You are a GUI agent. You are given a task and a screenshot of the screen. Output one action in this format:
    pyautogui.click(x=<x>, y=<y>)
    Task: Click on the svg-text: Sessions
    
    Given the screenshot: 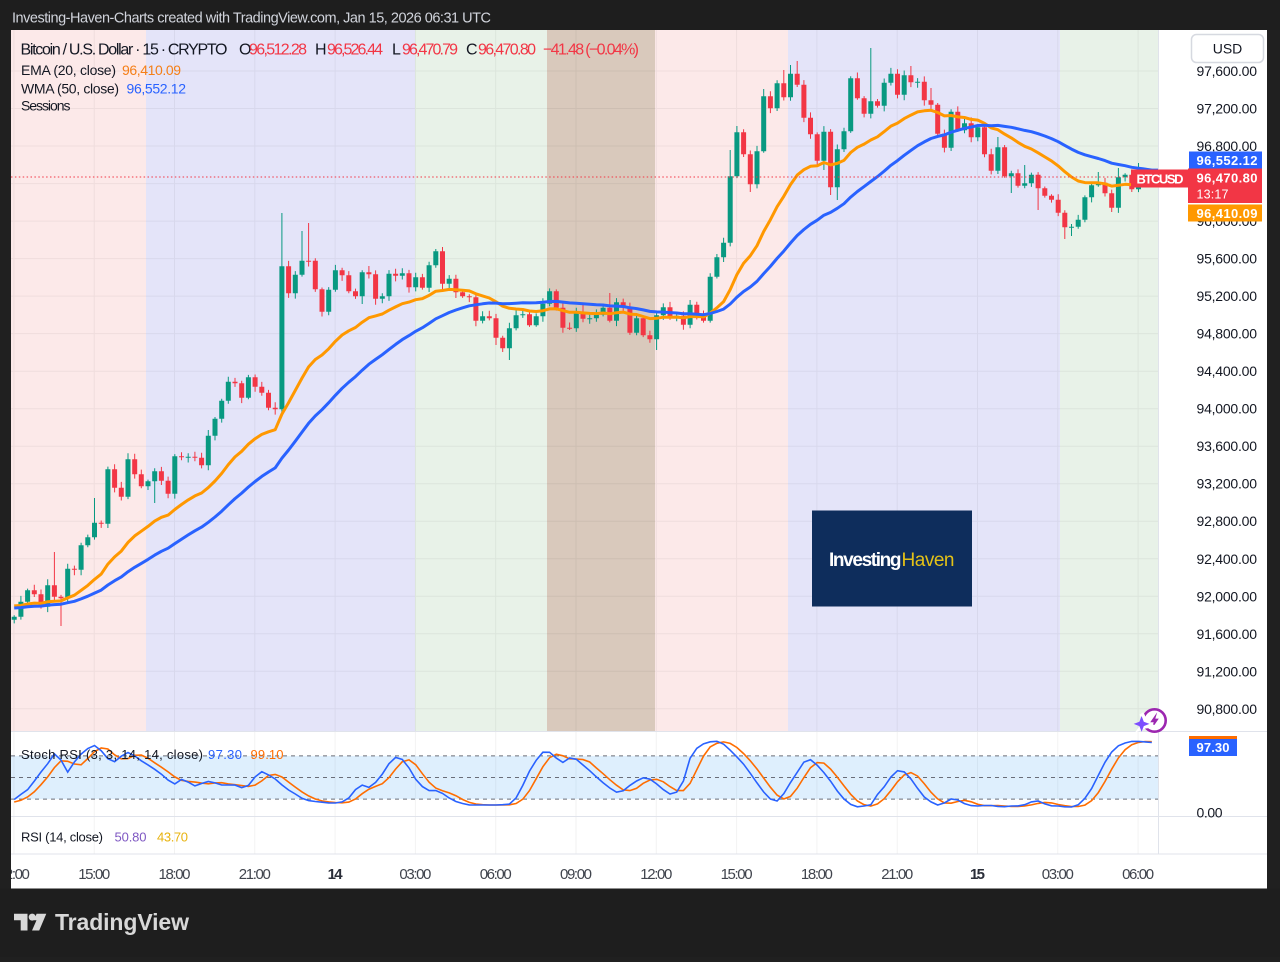 What is the action you would take?
    pyautogui.click(x=46, y=106)
    